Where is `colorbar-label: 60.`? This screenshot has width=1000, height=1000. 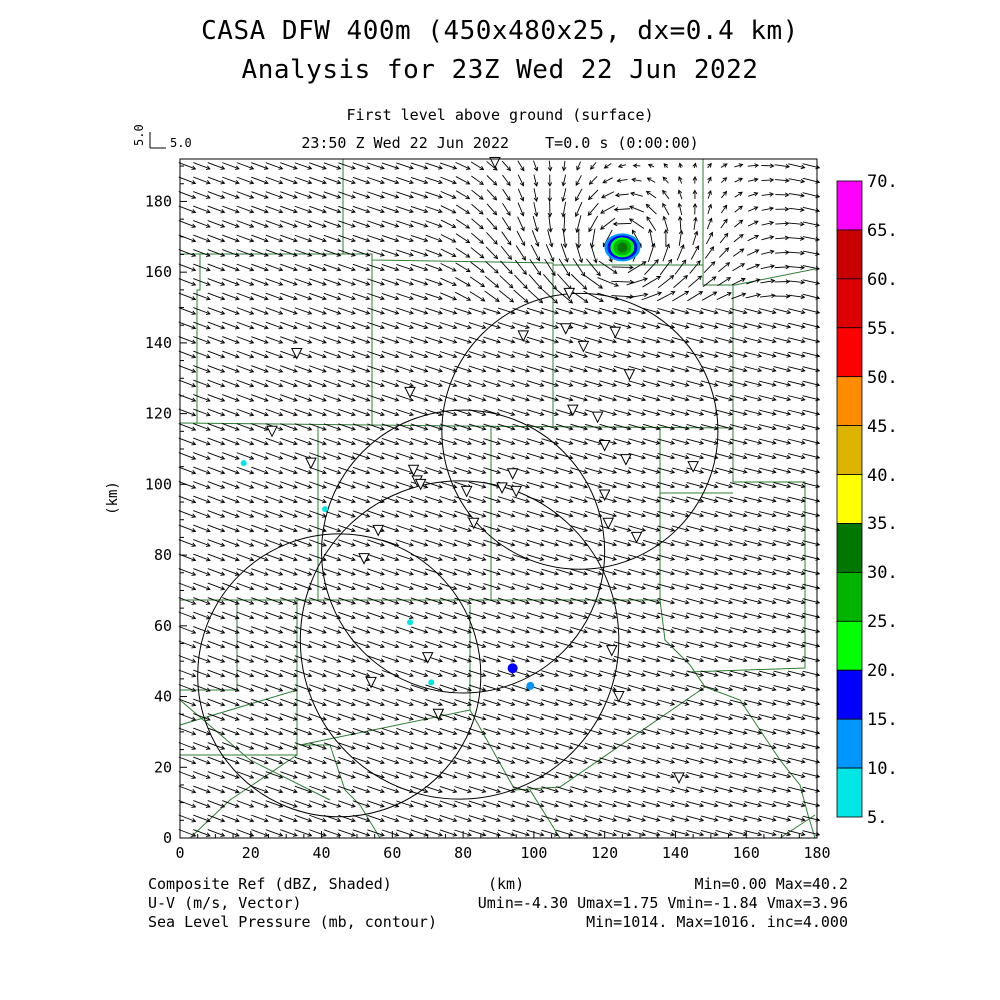 colorbar-label: 60. is located at coordinates (882, 279).